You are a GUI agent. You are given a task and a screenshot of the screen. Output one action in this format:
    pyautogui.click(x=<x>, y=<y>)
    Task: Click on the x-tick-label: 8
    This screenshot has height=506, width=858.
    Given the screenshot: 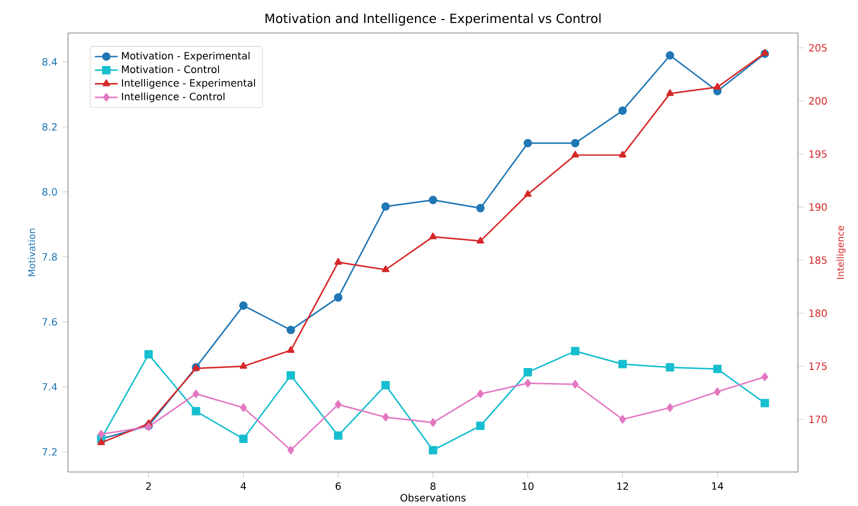 What is the action you would take?
    pyautogui.click(x=433, y=486)
    